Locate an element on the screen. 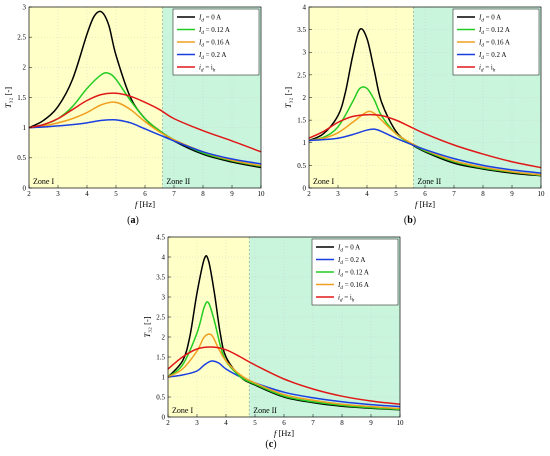  legend-box is located at coordinates (216, 42).